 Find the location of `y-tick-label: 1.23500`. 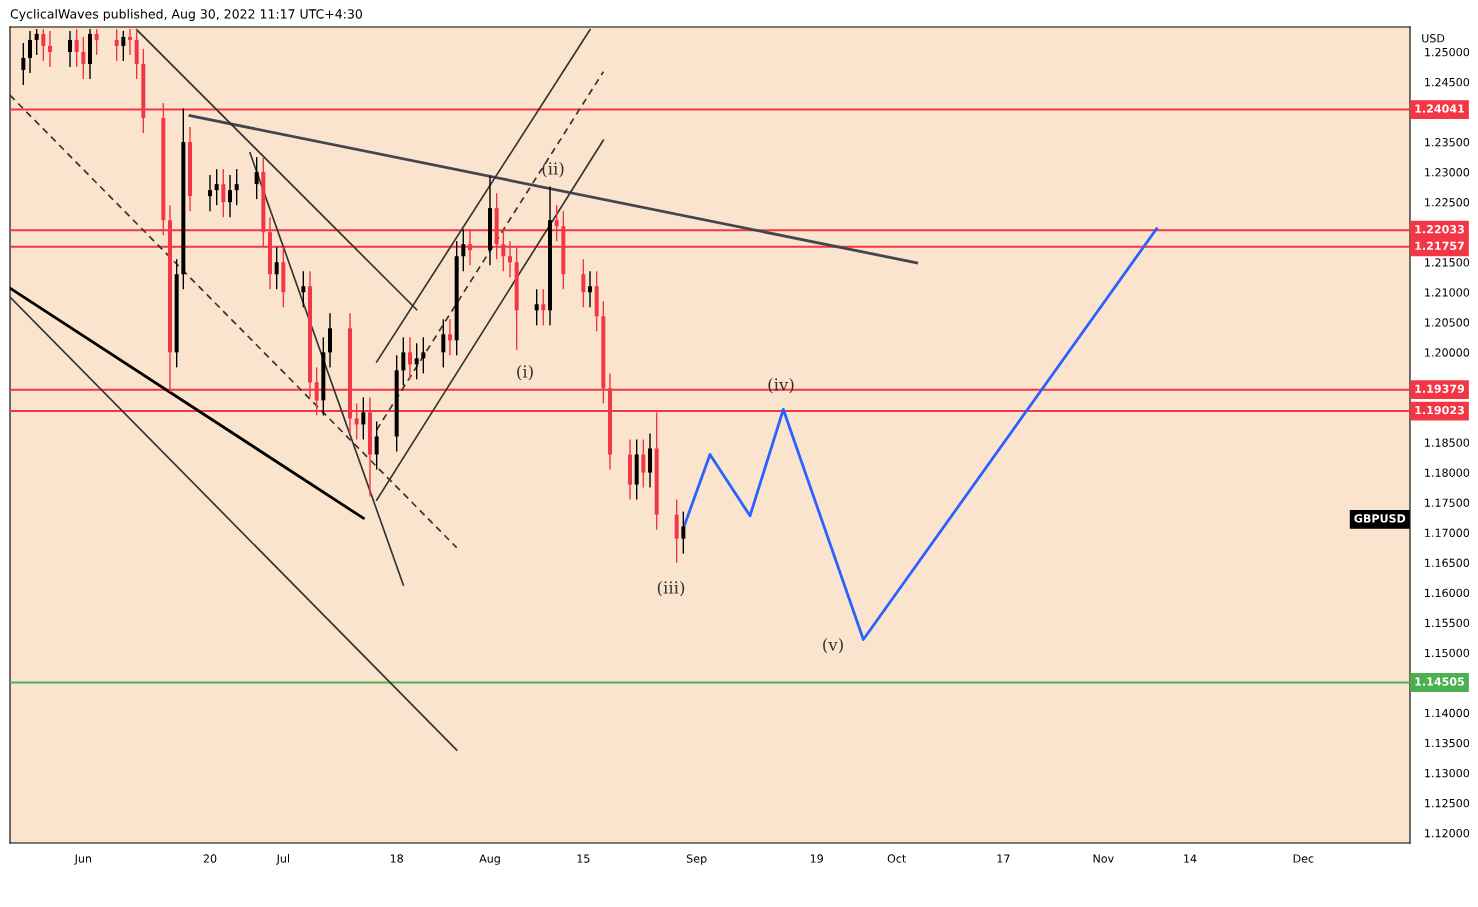

y-tick-label: 1.23500 is located at coordinates (1447, 142).